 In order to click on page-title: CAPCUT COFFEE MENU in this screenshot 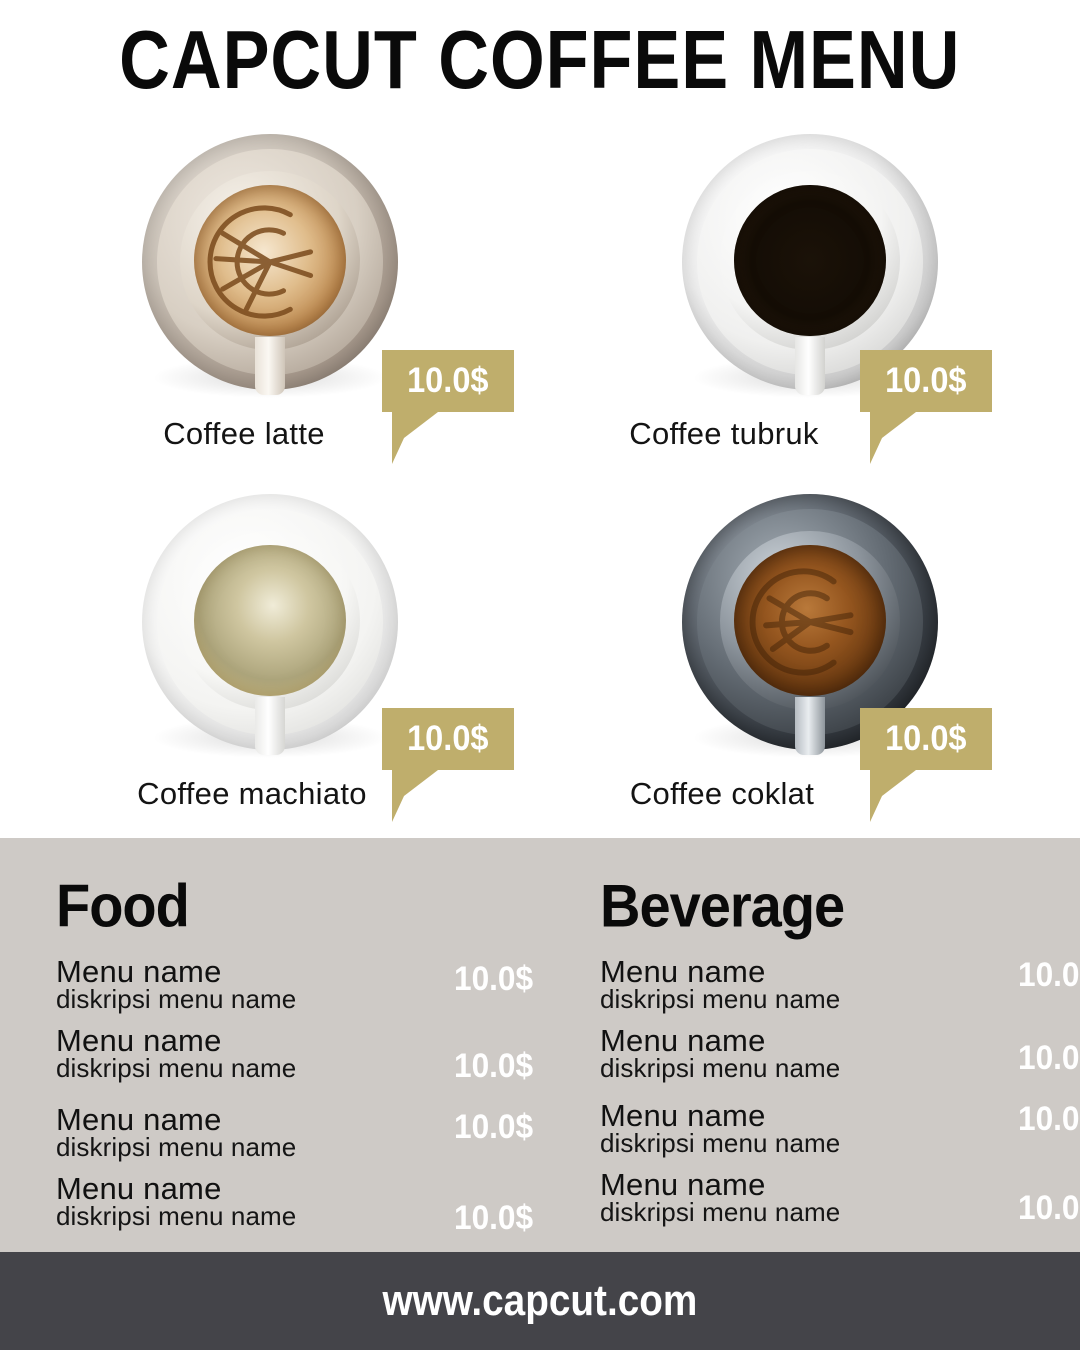, I will do `click(540, 59)`.